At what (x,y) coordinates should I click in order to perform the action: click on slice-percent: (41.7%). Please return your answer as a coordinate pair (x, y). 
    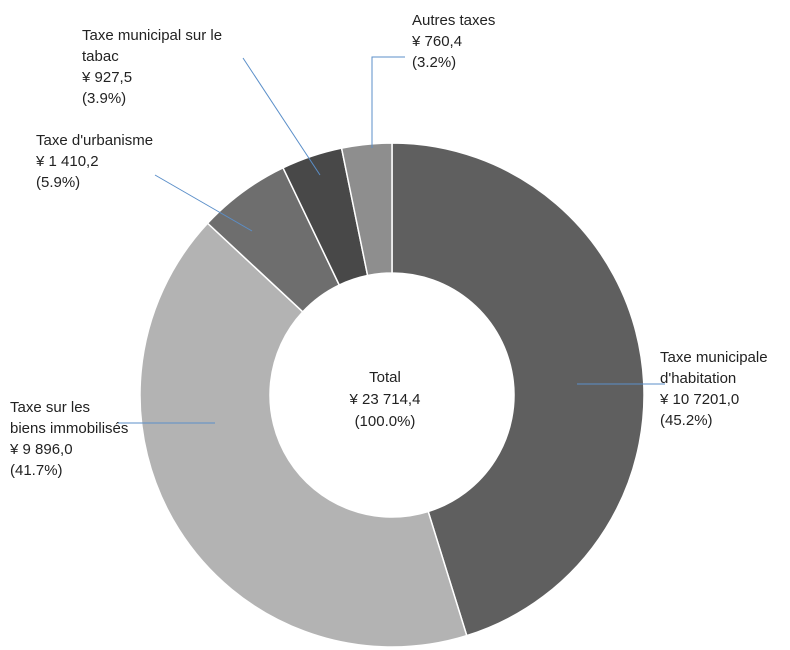
    Looking at the image, I should click on (36, 470).